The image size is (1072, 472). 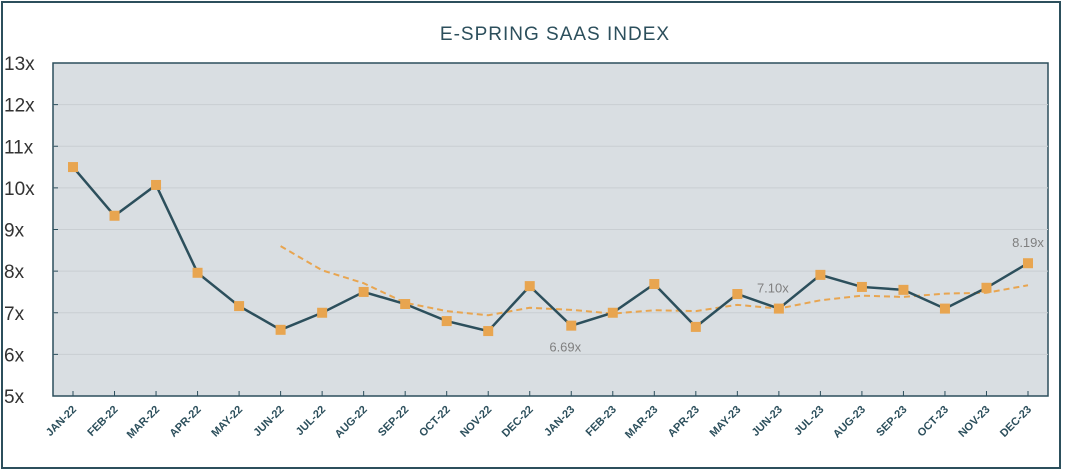 I want to click on y-tick-label: 13x, so click(x=19, y=64).